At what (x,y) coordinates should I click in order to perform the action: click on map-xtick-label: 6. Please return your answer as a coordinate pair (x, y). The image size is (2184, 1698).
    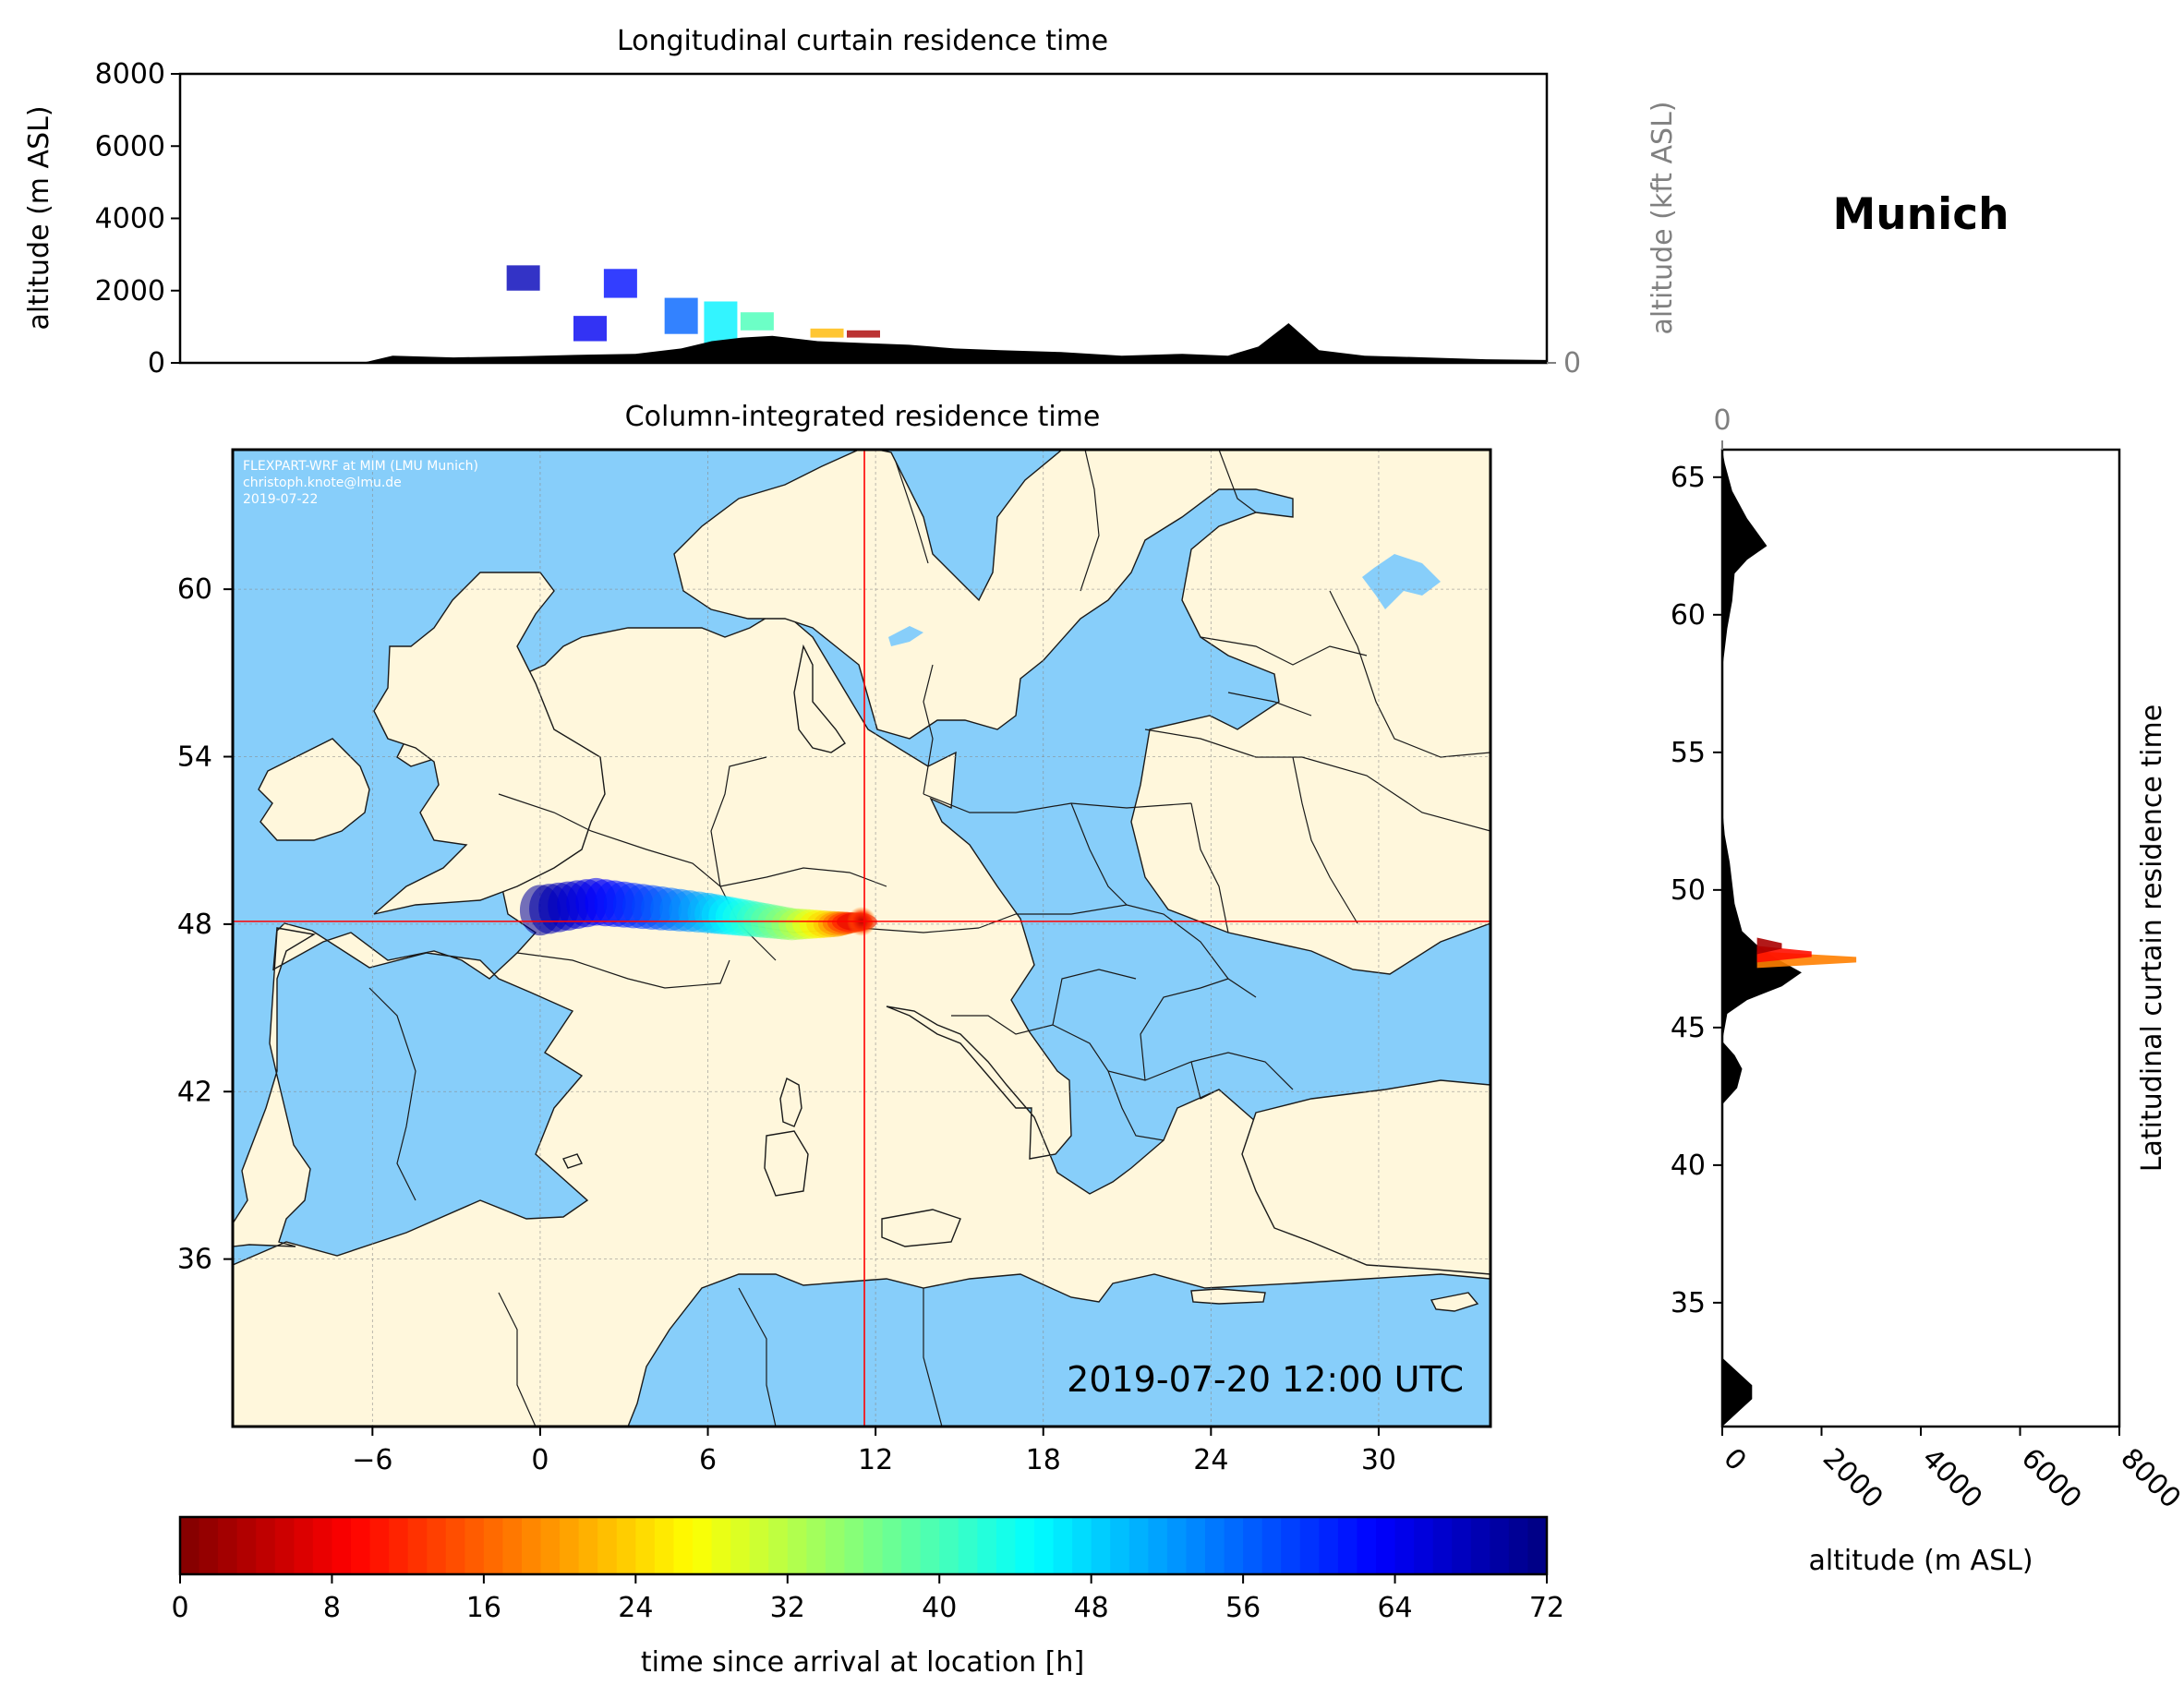
    Looking at the image, I should click on (708, 1460).